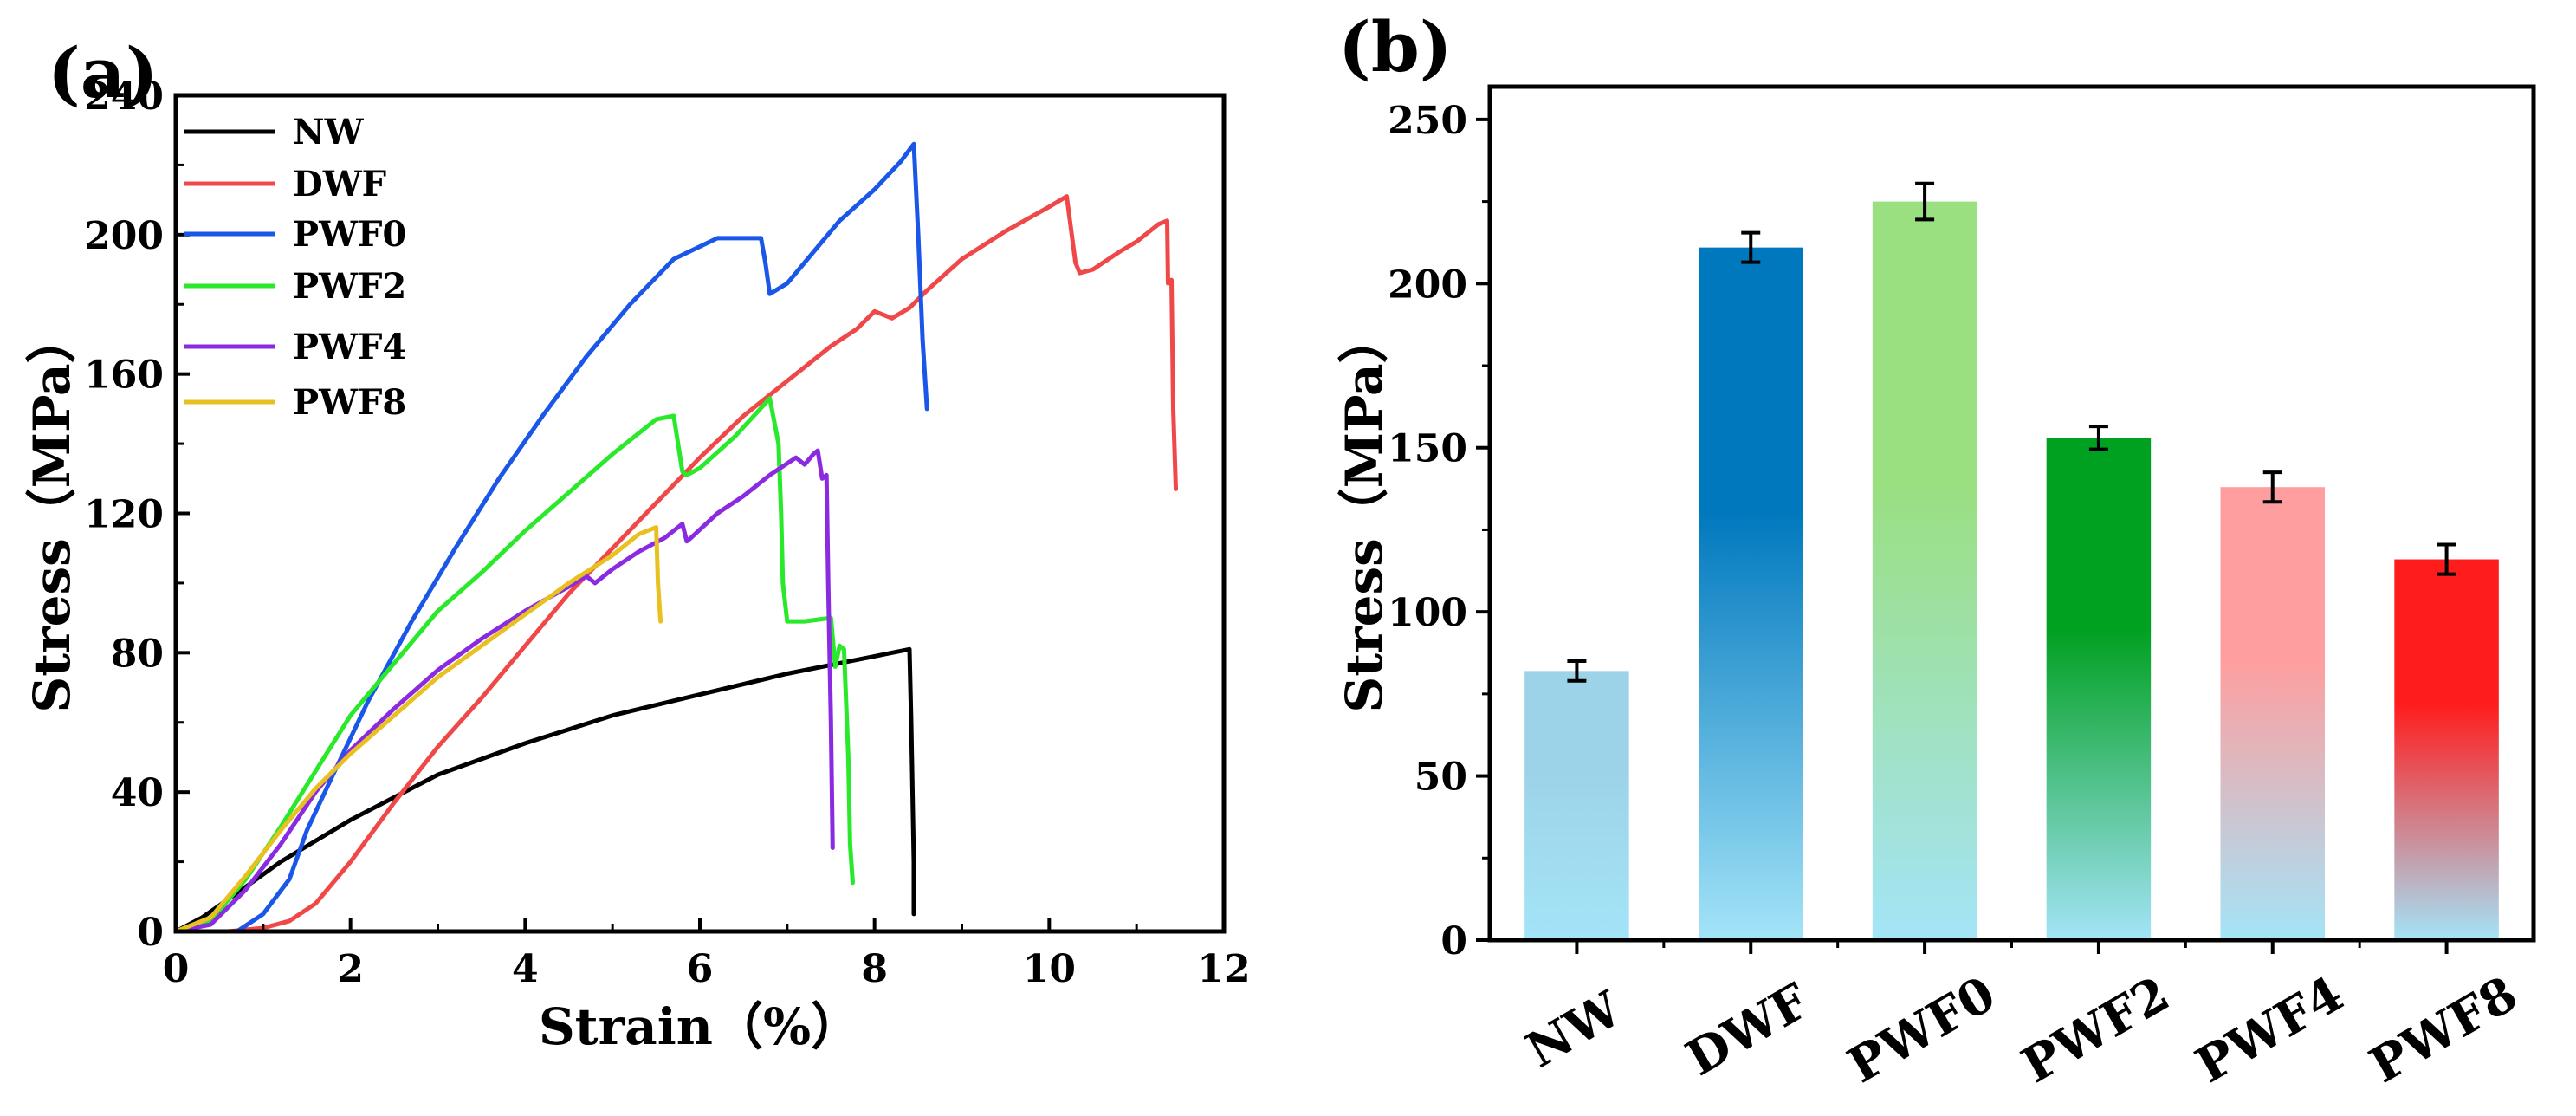 The height and width of the screenshot is (1116, 2576). Describe the element at coordinates (1577, 671) in the screenshot. I see `error-bar-nw` at that location.